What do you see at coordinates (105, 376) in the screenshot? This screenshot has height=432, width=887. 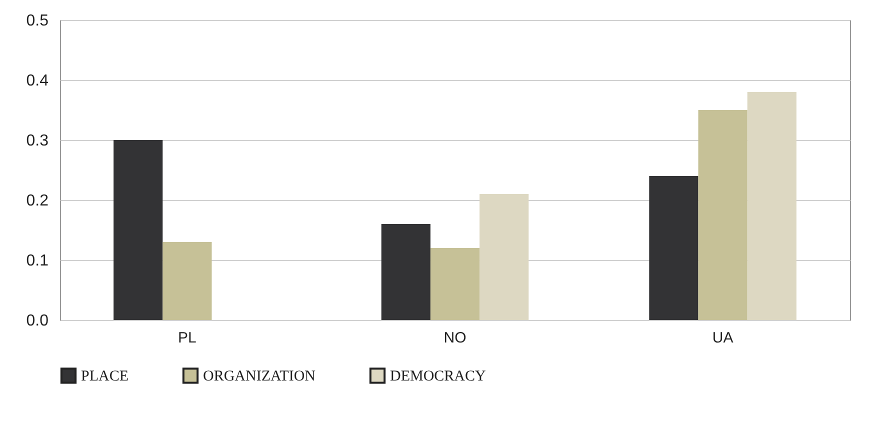 I see `legend-label: PLACE` at bounding box center [105, 376].